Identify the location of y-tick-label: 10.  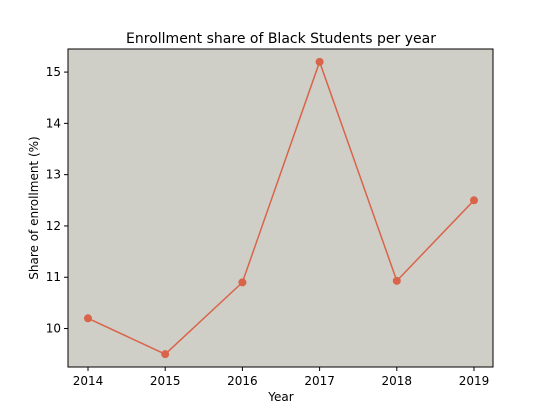
(53, 329).